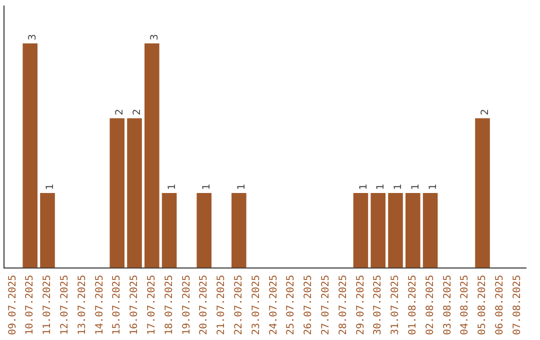  Describe the element at coordinates (308, 305) in the screenshot. I see `x-tick-label: 26.07.2025` at that location.